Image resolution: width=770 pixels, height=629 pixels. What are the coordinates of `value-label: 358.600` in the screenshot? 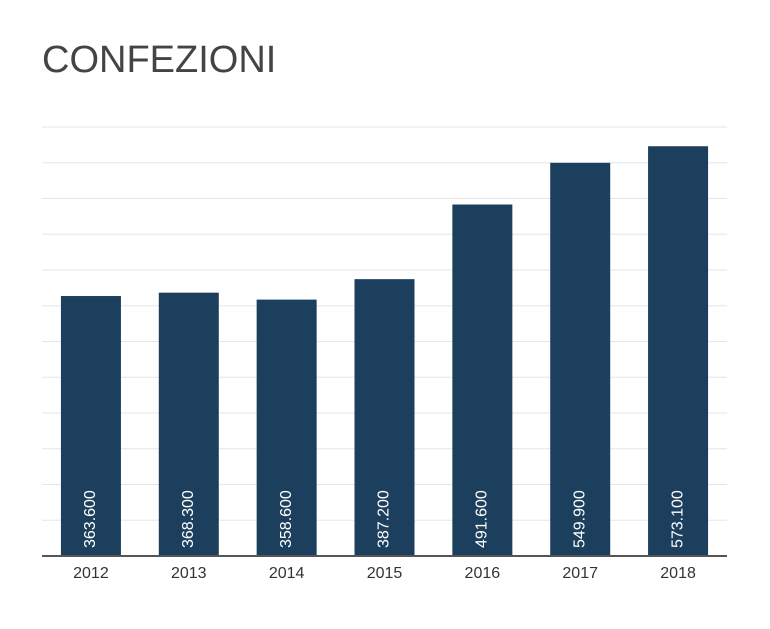 It's located at (286, 519).